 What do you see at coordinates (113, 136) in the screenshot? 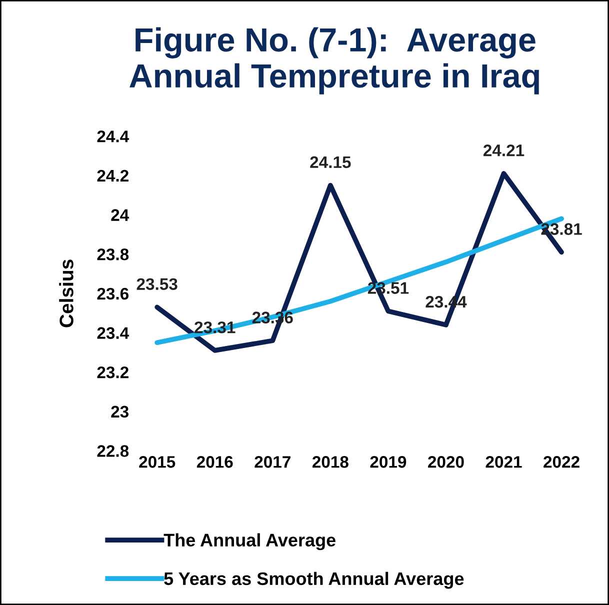
I see `y-tick-label: 24.4` at bounding box center [113, 136].